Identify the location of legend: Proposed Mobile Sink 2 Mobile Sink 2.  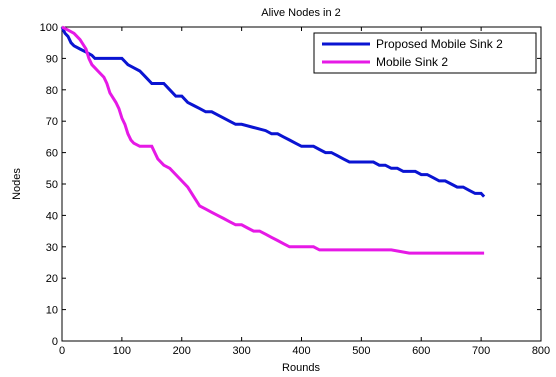
(425, 53).